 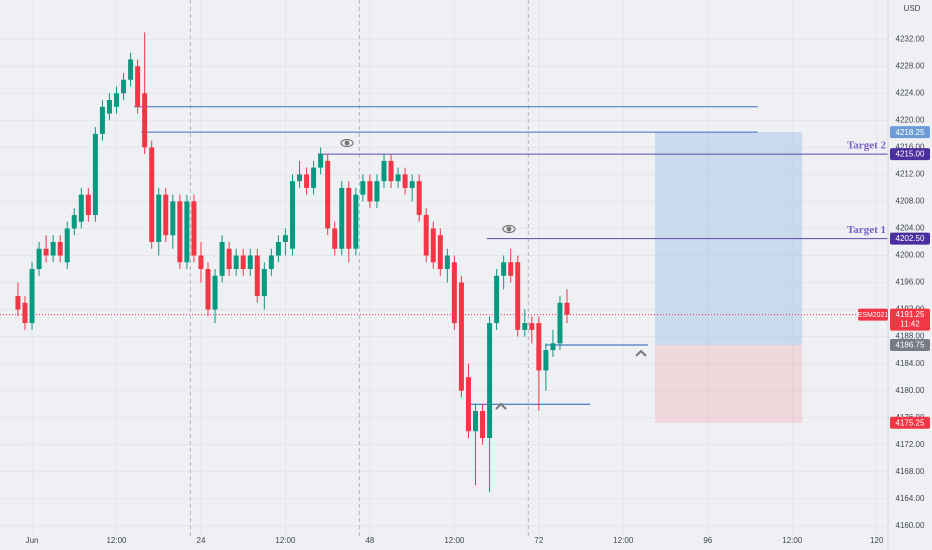 I want to click on x-tick-label: 120, so click(x=877, y=540).